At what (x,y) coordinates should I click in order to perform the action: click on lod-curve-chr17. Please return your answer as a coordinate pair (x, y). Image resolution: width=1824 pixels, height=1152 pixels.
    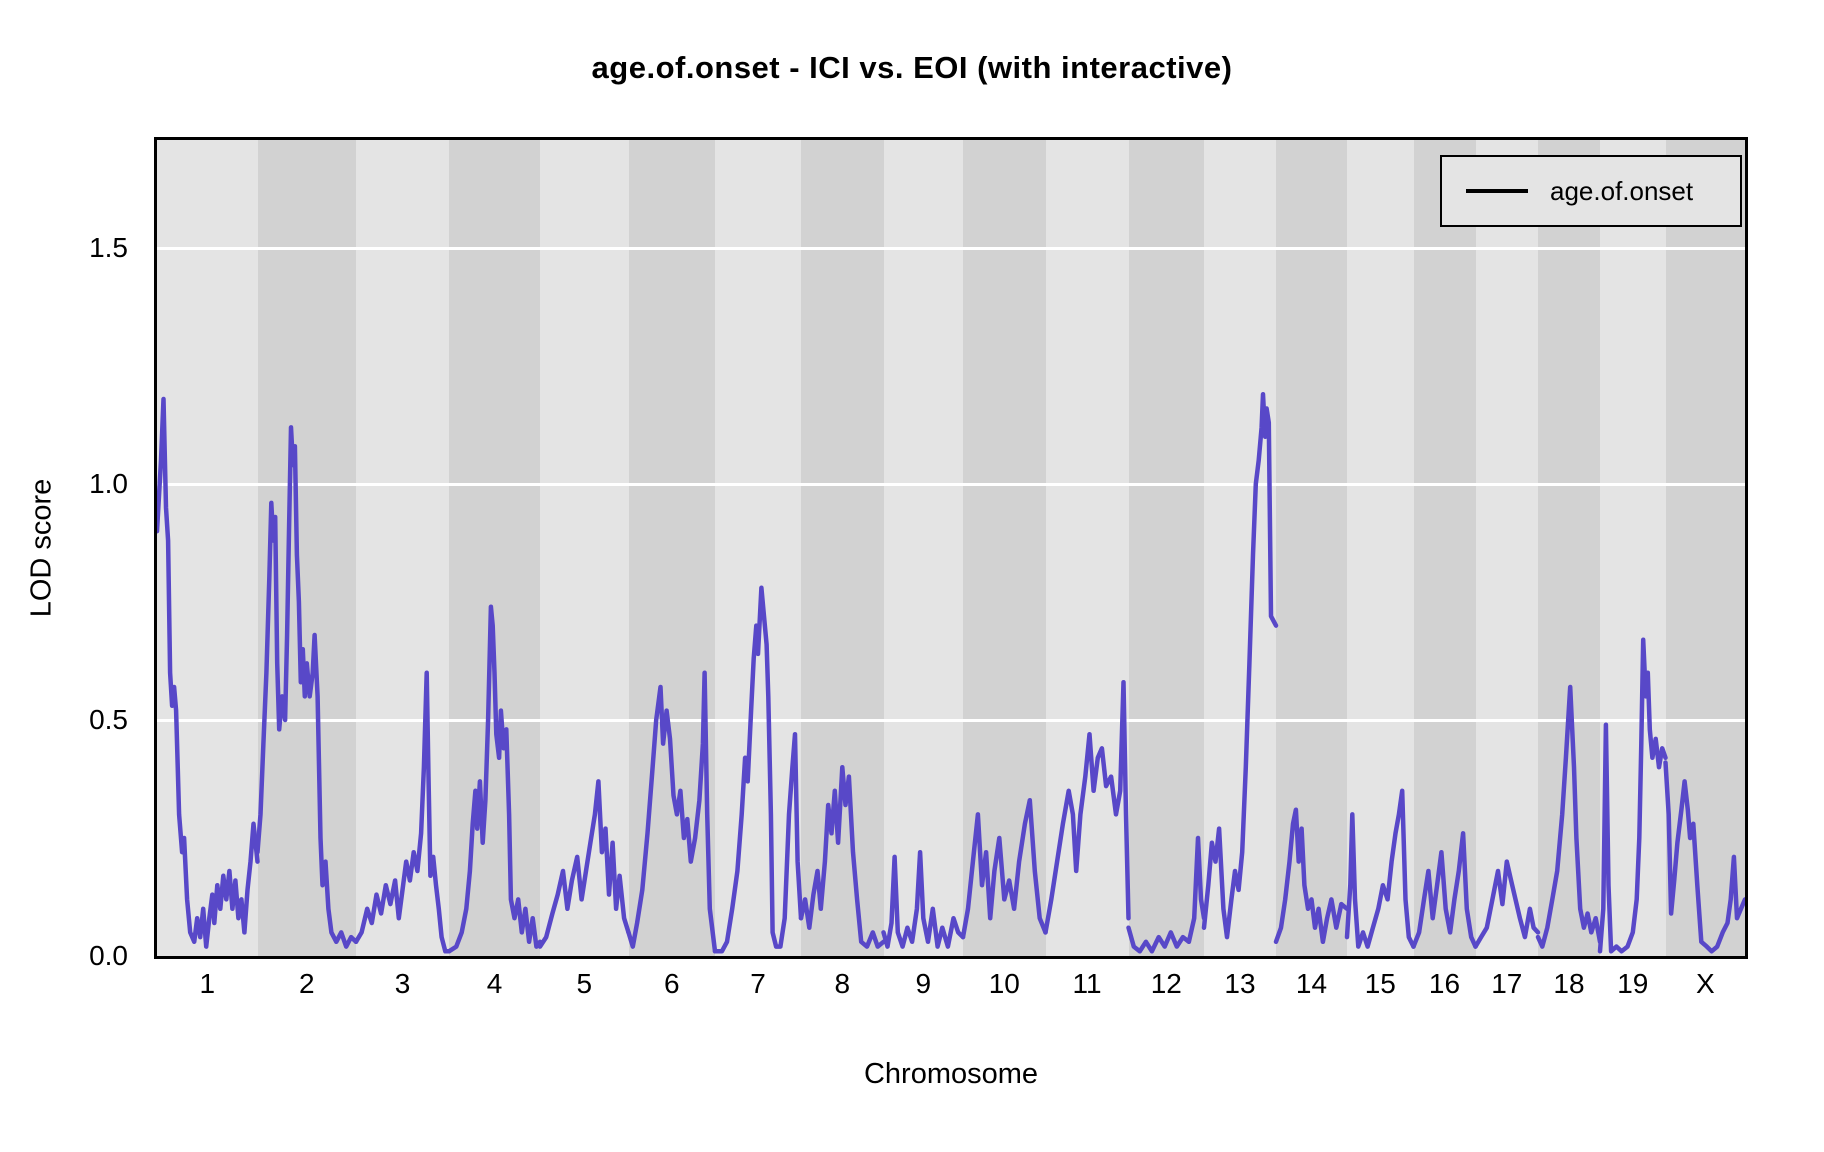
    Looking at the image, I should click on (1507, 904).